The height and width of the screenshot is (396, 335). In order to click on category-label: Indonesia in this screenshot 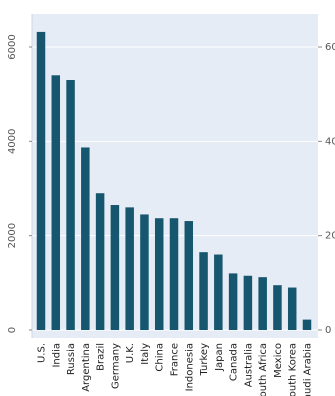, I will do `click(189, 367)`.